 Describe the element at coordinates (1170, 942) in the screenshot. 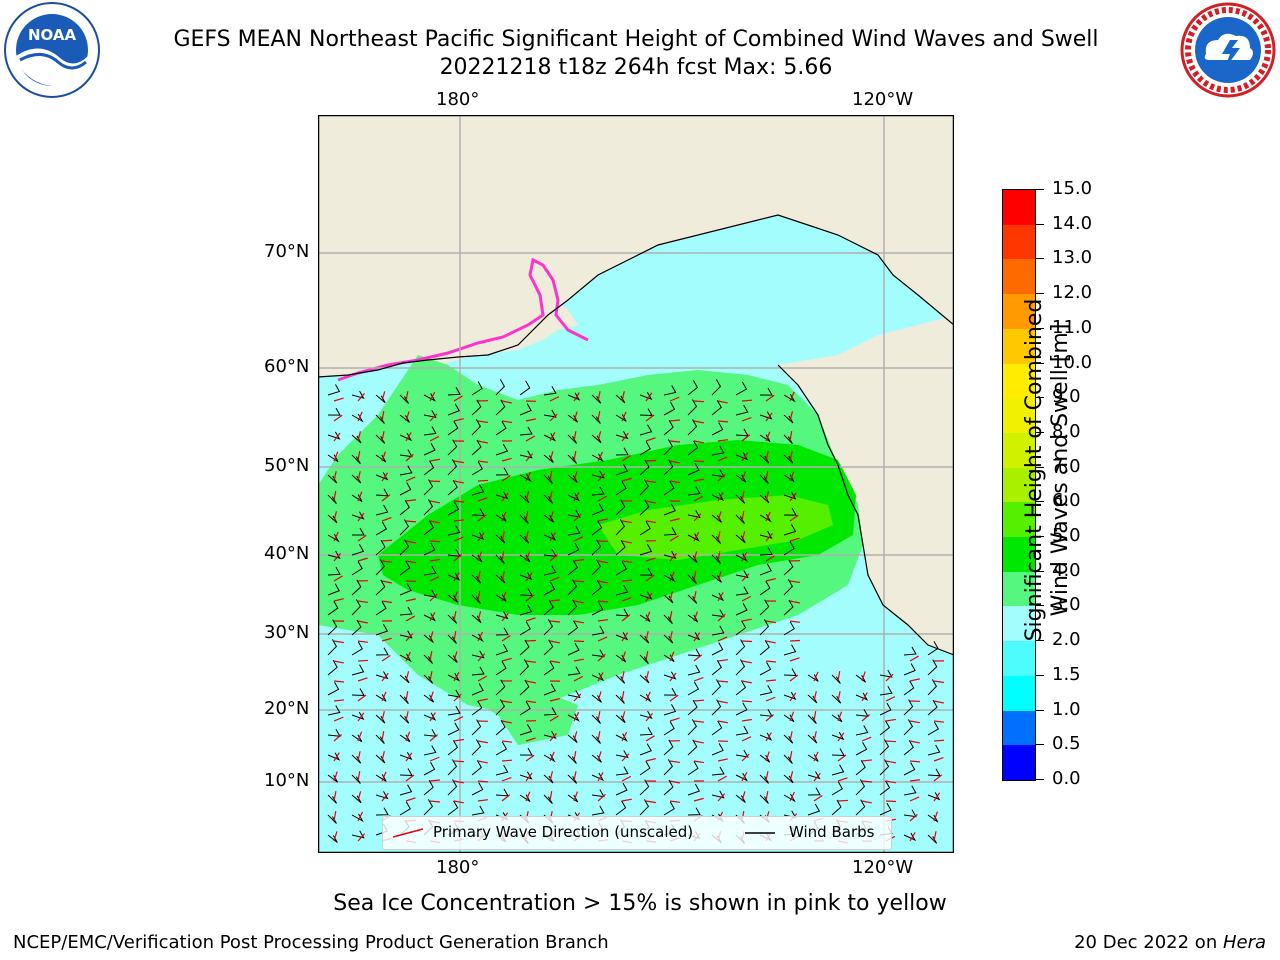

I see `date-text: 20 Dec 2022 on Hera` at that location.